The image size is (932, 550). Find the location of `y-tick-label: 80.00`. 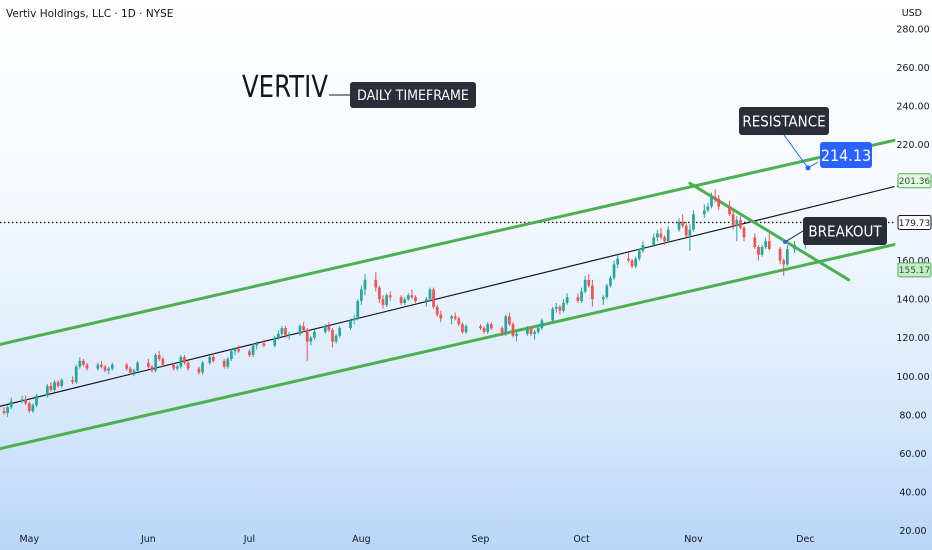

y-tick-label: 80.00 is located at coordinates (912, 415).